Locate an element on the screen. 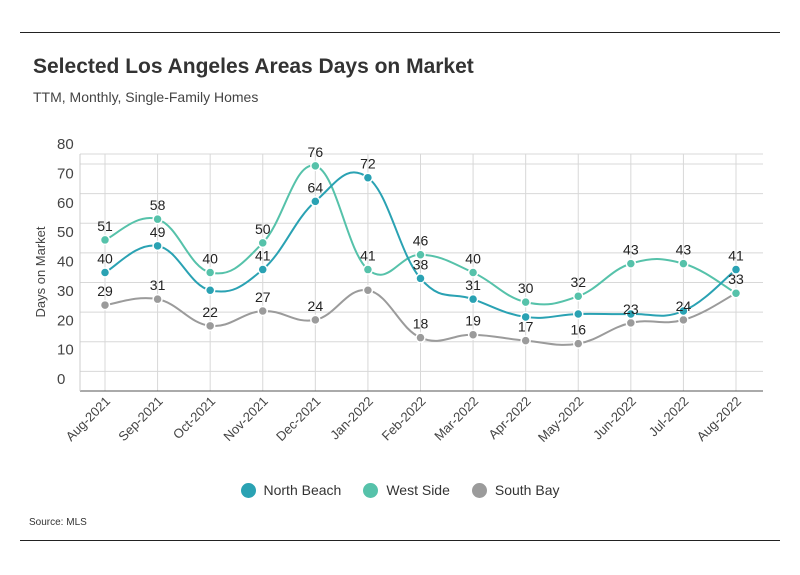 The height and width of the screenshot is (575, 800). legend-label-west-side: West Side is located at coordinates (418, 490).